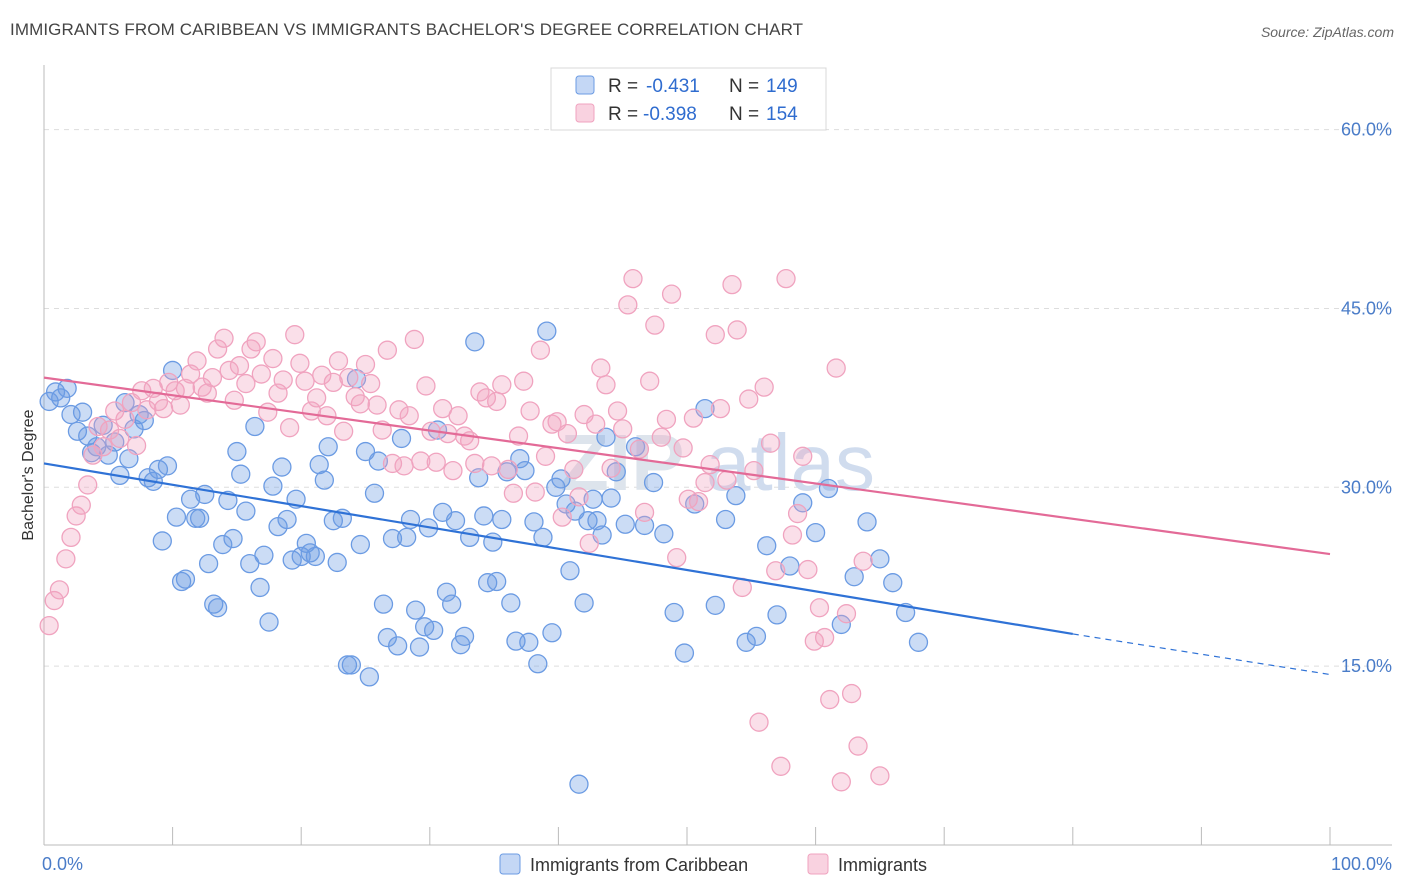 The width and height of the screenshot is (1406, 892). I want to click on y-tick-label: 45.0%, so click(1366, 308).